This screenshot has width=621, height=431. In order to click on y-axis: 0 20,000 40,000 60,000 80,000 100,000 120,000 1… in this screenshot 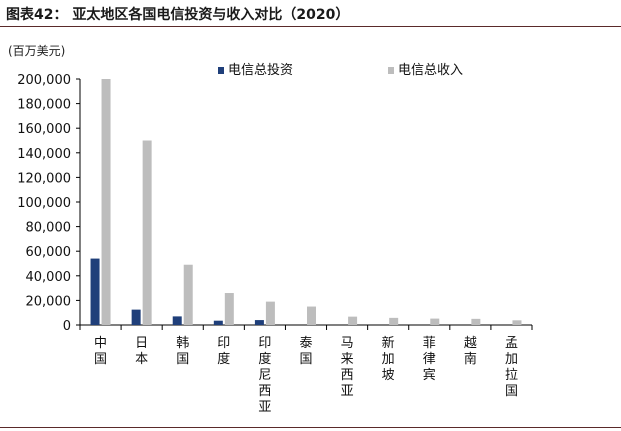, I will do `click(49, 203)`.